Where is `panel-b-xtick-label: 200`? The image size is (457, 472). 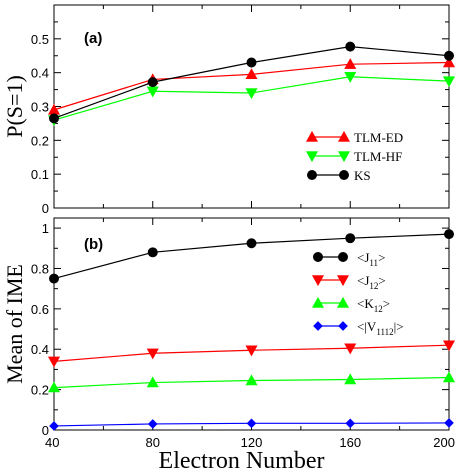
panel-b-xtick-label: 200 is located at coordinates (444, 442).